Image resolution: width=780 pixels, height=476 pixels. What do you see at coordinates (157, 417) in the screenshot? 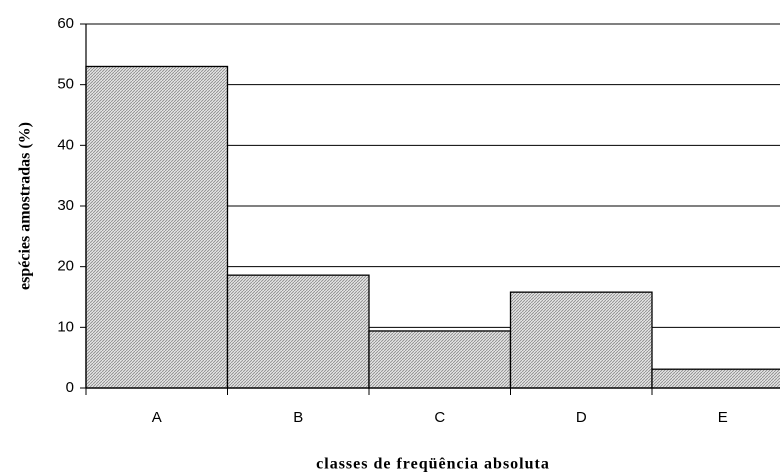
I see `x-tick-label: A` at bounding box center [157, 417].